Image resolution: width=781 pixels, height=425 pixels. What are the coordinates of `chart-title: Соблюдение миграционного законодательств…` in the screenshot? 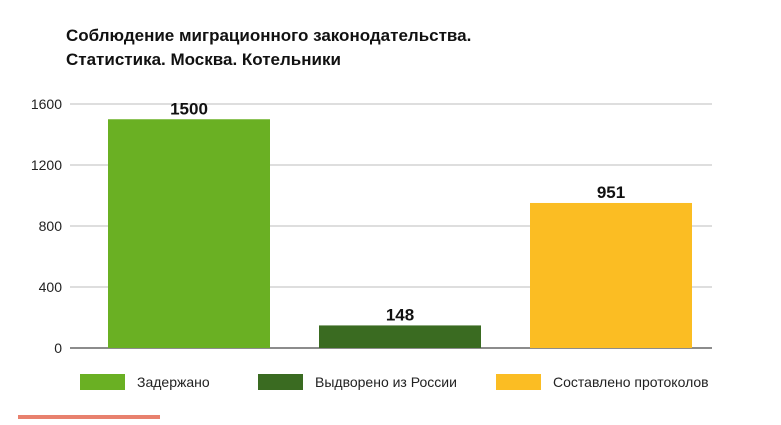 It's located at (268, 48).